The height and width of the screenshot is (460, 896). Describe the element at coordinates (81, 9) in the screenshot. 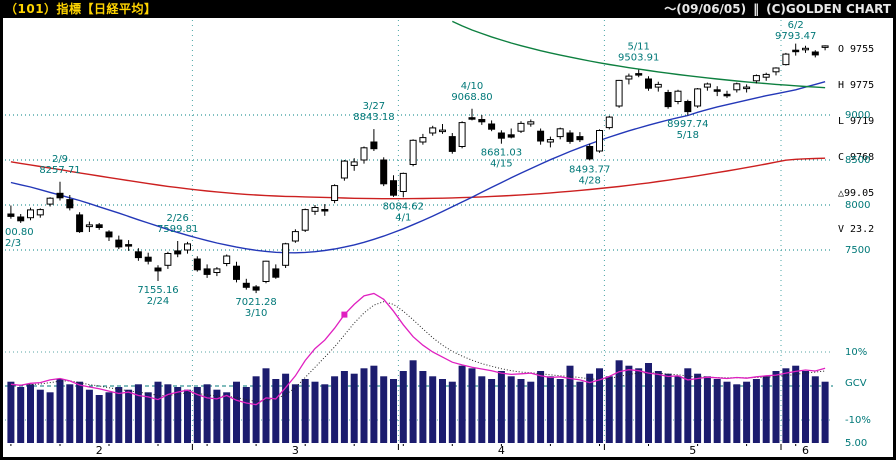

I see `chart-title: （101）指標【日経平均】` at that location.